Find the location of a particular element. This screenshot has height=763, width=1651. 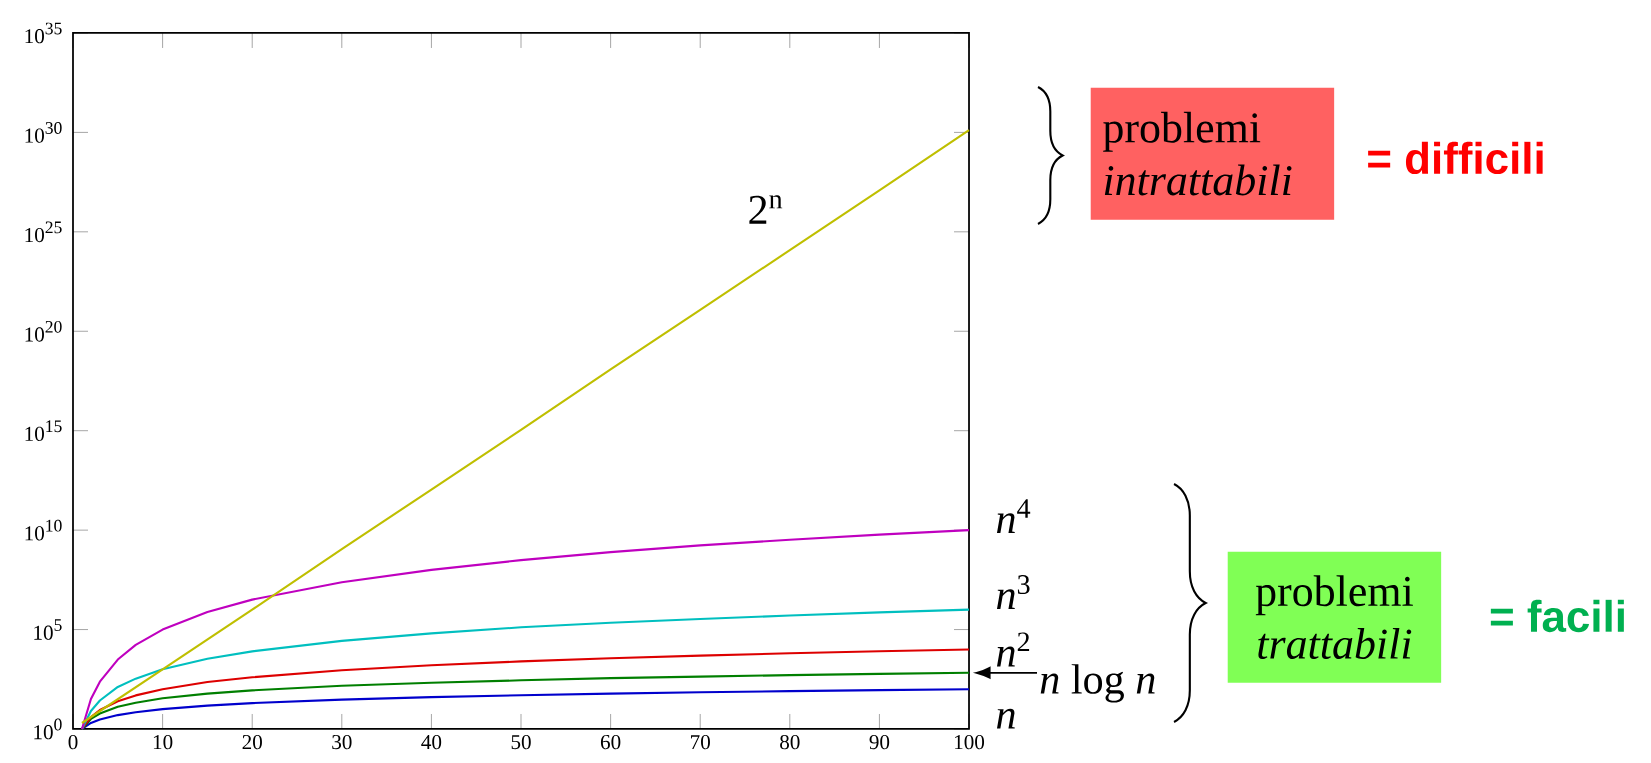

y-tick-label: 10$^{35}$ is located at coordinates (43, 33).